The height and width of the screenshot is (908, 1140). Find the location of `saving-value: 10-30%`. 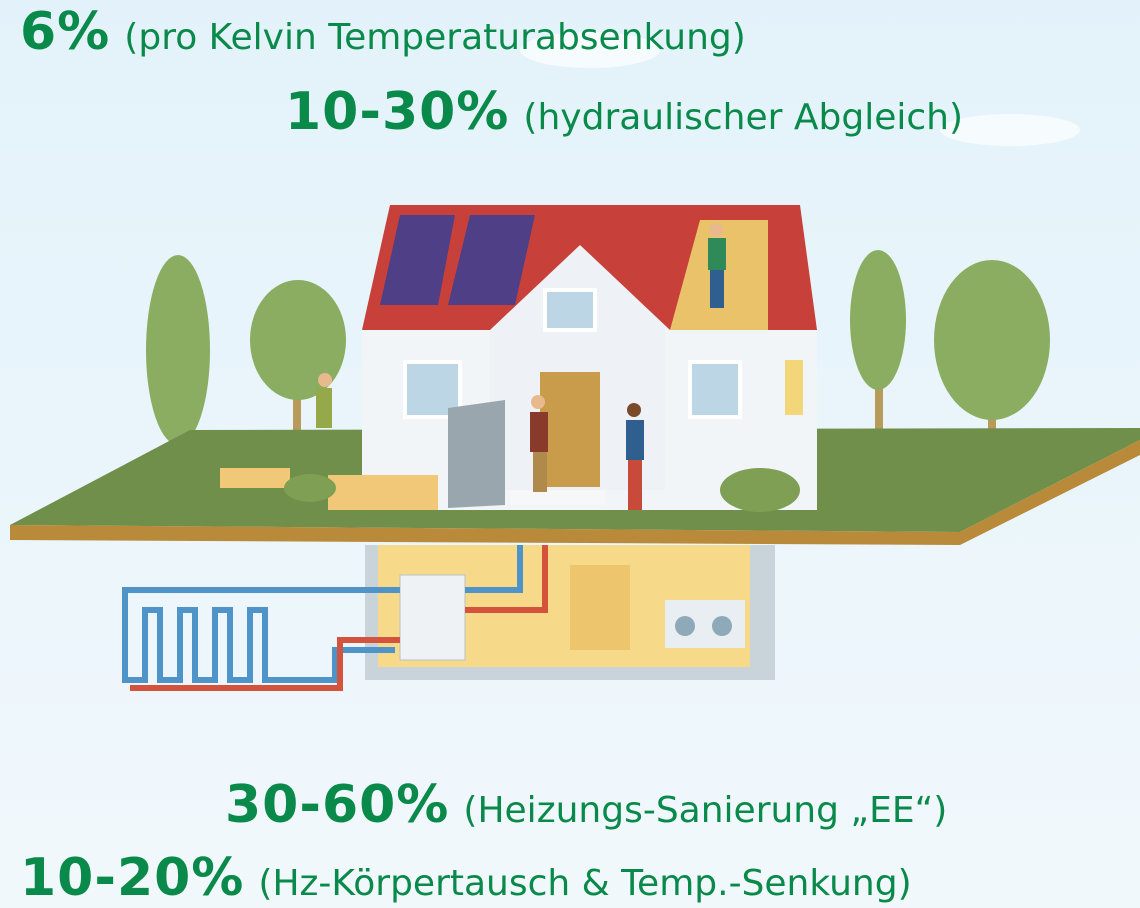

saving-value: 10-30% is located at coordinates (397, 112).